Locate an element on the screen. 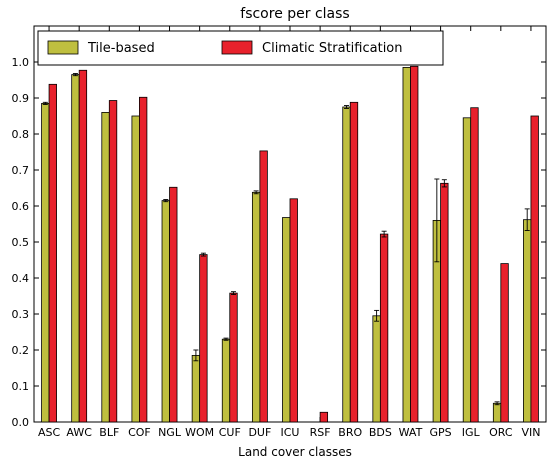 The image size is (550, 461). x-tick-label: BDS is located at coordinates (380, 432).